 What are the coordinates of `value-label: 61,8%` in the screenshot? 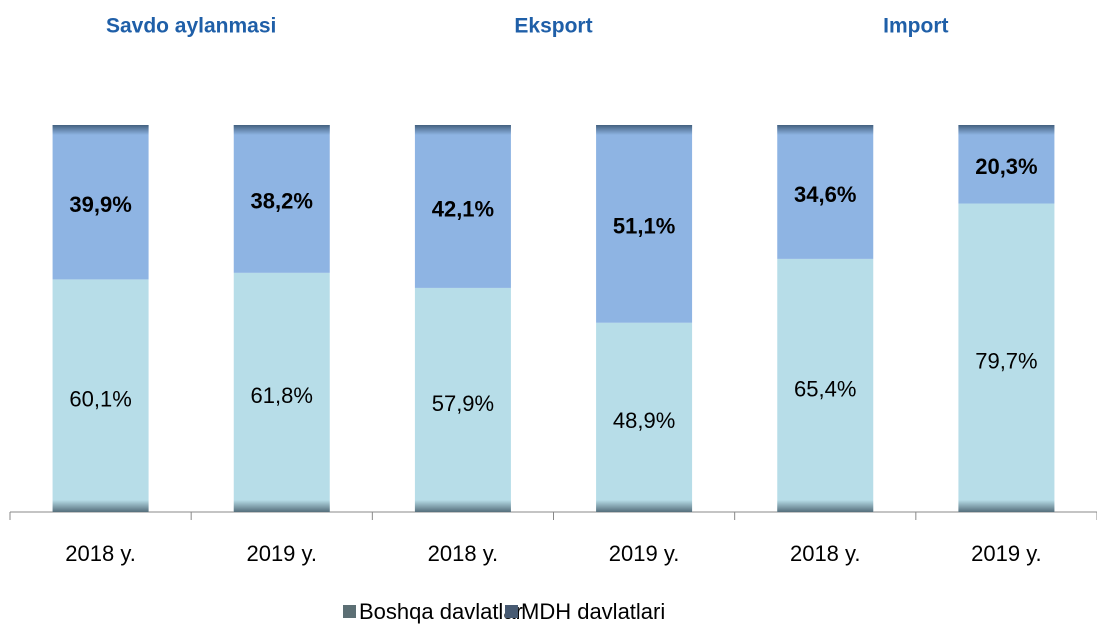 It's located at (282, 395).